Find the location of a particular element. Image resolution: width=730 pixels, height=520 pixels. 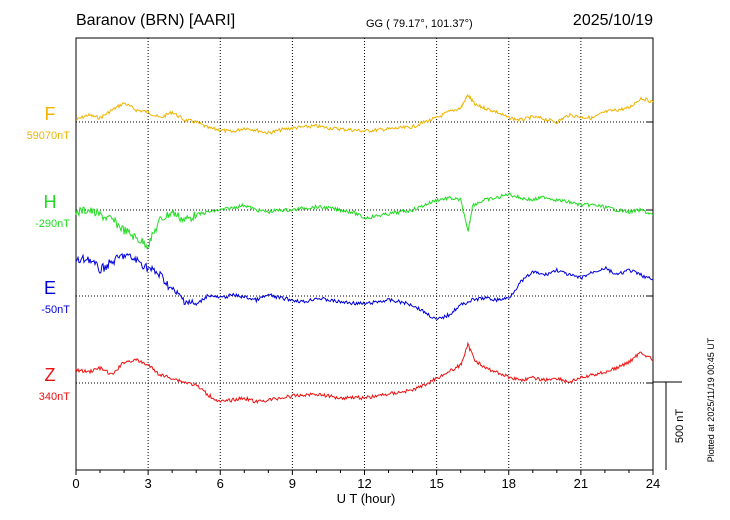

x-tick-label: 24 is located at coordinates (653, 483).